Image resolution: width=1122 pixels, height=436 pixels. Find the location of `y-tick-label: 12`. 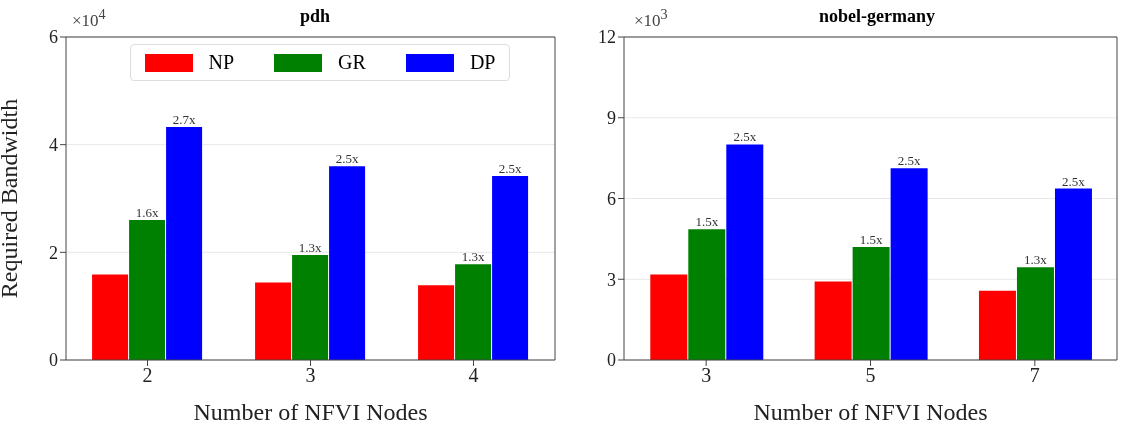

y-tick-label: 12 is located at coordinates (607, 37).